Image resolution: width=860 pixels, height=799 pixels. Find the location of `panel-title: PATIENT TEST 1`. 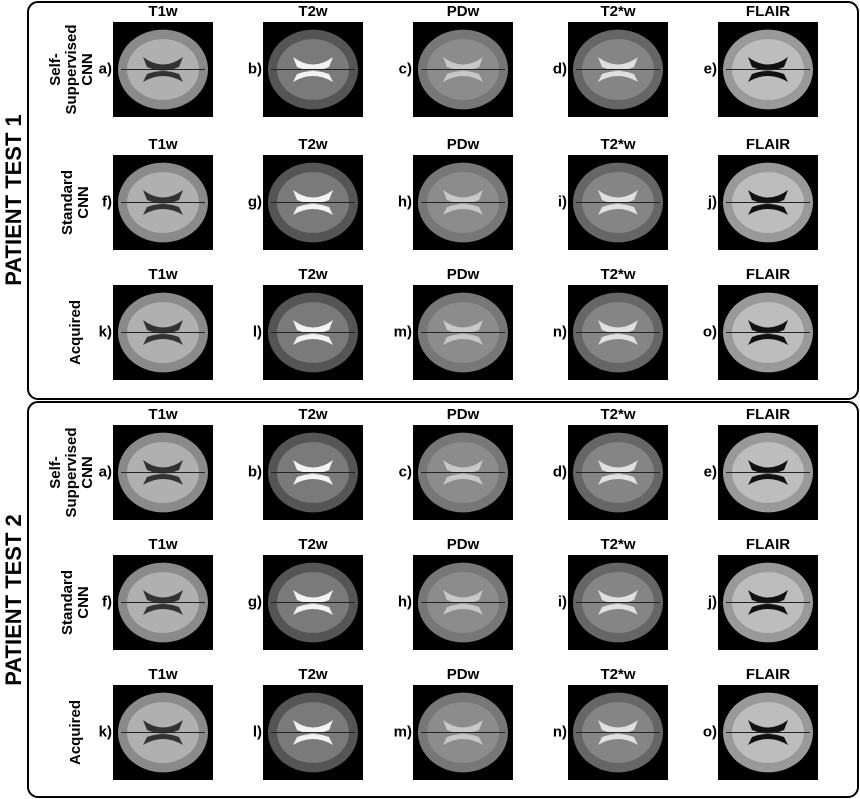

panel-title: PATIENT TEST 1 is located at coordinates (13, 200).